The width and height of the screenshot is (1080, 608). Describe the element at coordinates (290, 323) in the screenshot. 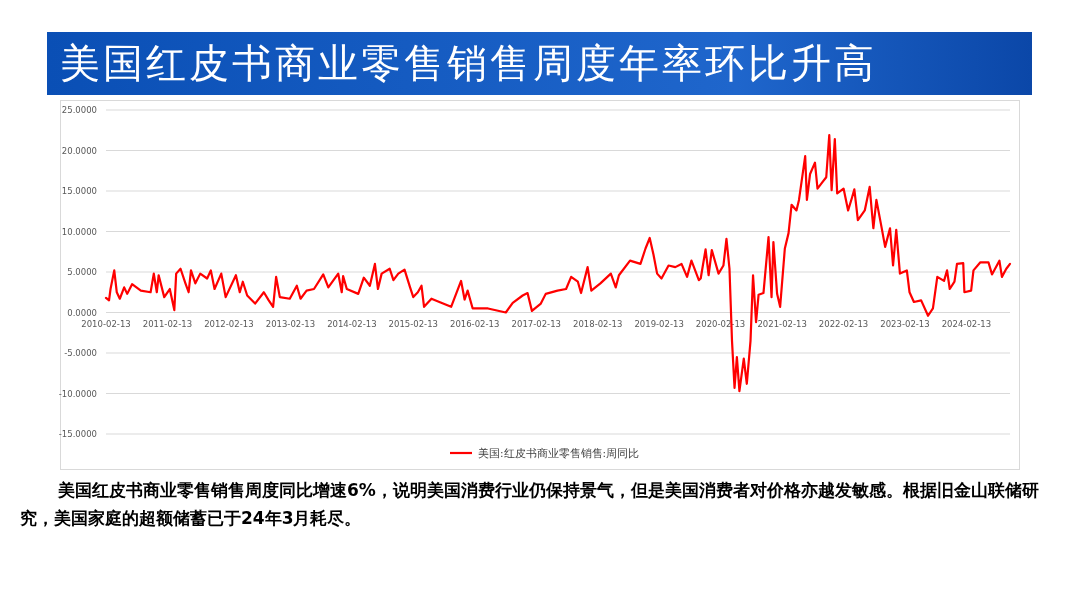

I see `x-tick-label: 2013-02-13` at that location.